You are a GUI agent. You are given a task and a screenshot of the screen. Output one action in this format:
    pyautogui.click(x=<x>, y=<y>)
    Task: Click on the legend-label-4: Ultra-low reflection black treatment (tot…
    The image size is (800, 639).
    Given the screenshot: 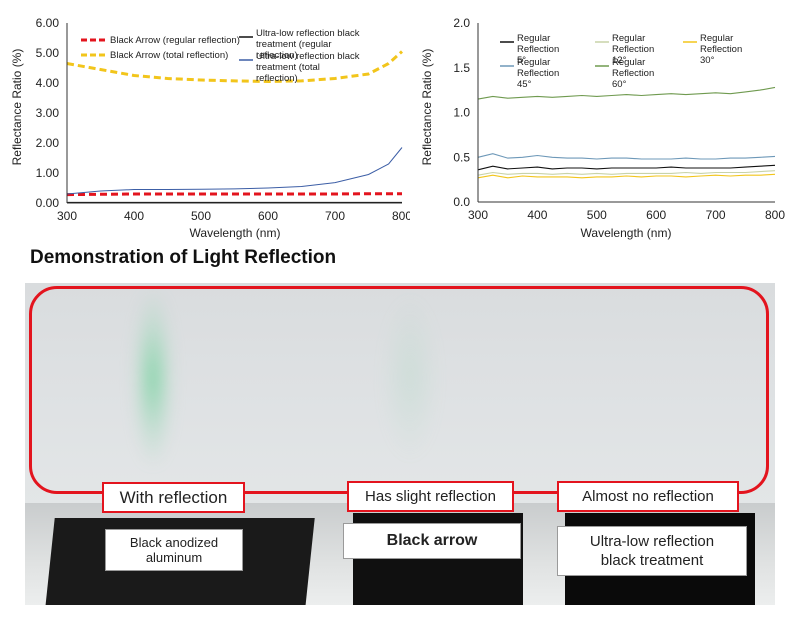 What is the action you would take?
    pyautogui.click(x=308, y=67)
    